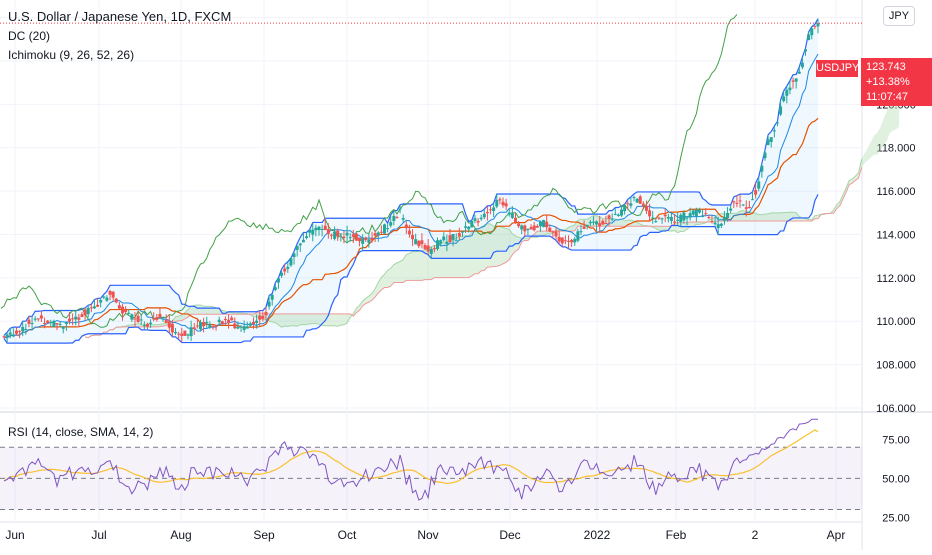 The height and width of the screenshot is (555, 932). I want to click on x-tick-label: Aug, so click(180, 535).